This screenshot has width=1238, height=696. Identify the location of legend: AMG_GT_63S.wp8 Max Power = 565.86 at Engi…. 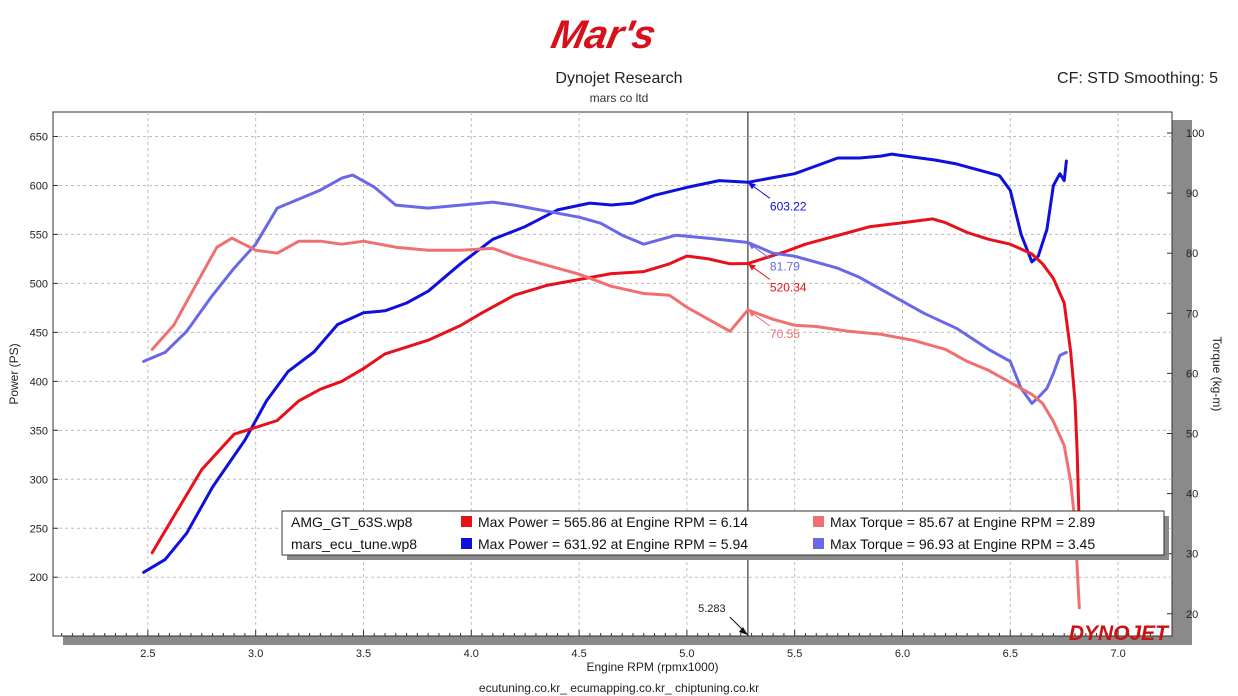
(725, 535).